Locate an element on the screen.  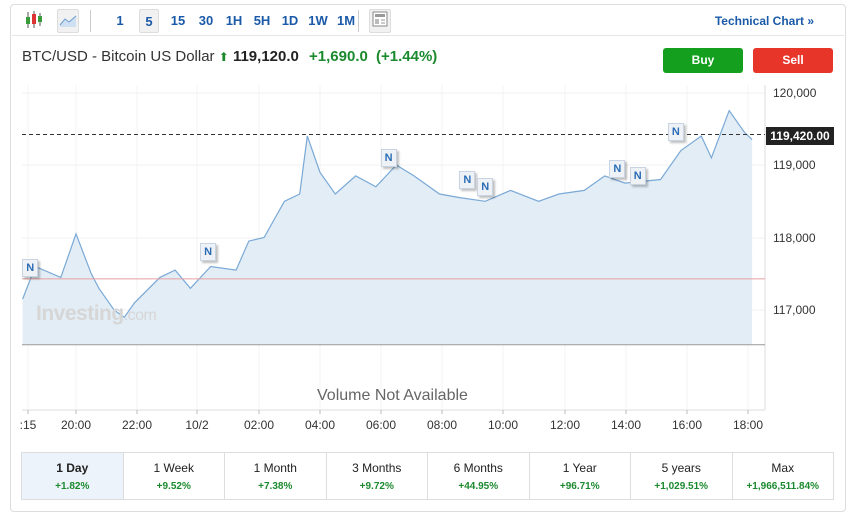
period-change: +1,029.51% is located at coordinates (681, 486).